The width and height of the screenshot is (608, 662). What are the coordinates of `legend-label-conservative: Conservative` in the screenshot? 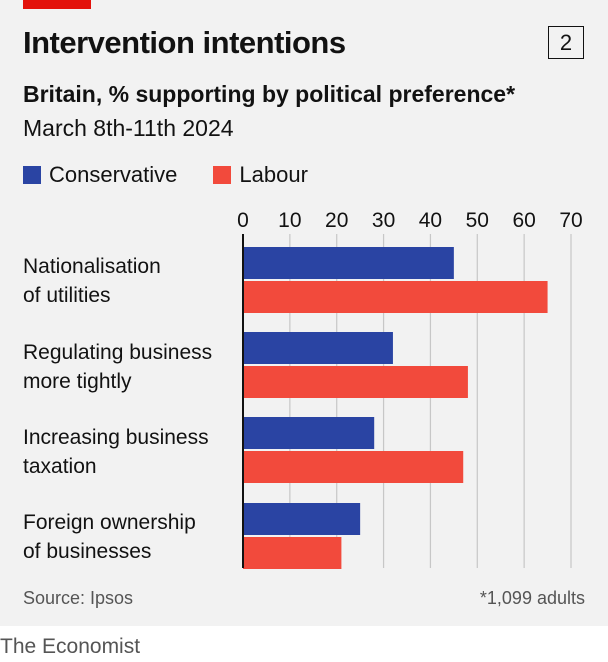 It's located at (113, 174).